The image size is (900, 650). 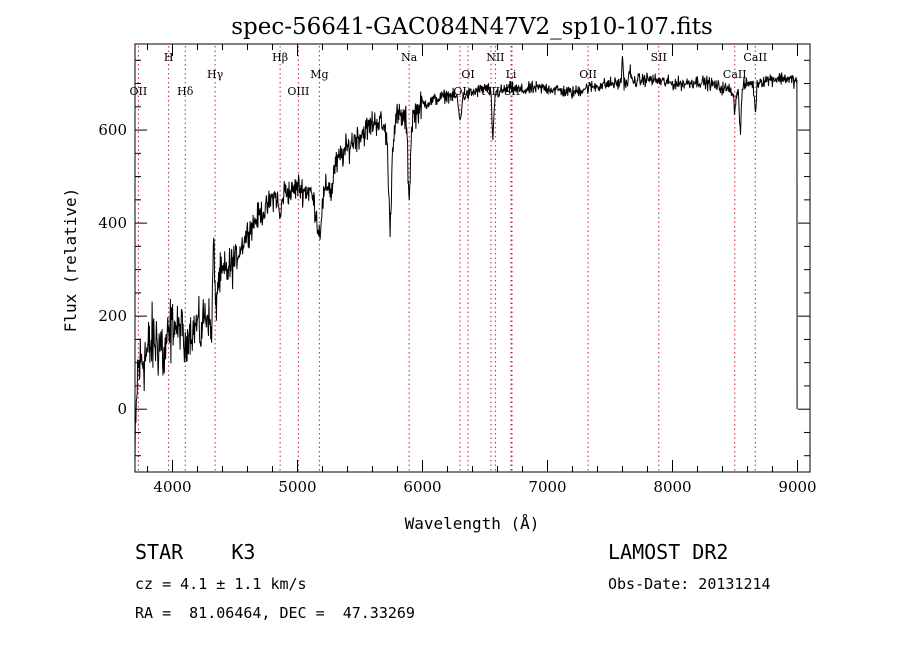 I want to click on line-label-14: OII, so click(x=588, y=74).